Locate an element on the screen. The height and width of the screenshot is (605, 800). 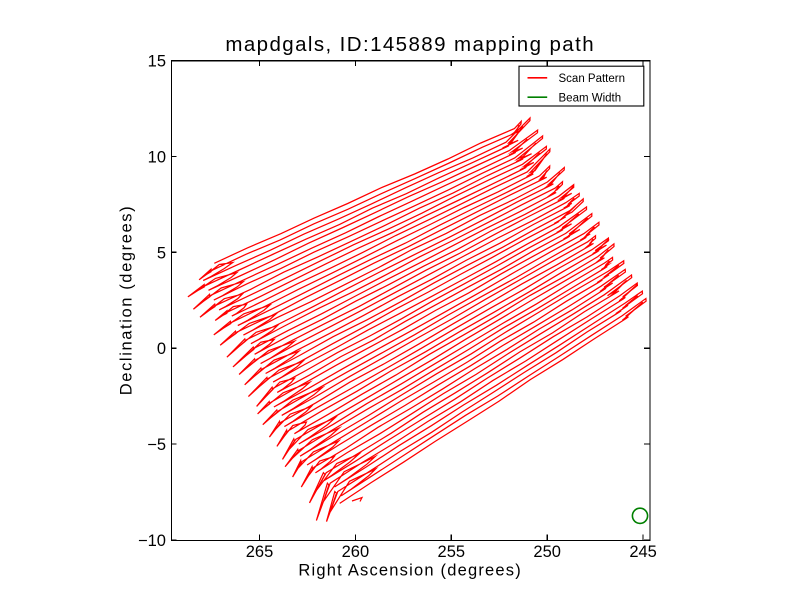
svg-text: 0 is located at coordinates (161, 349).